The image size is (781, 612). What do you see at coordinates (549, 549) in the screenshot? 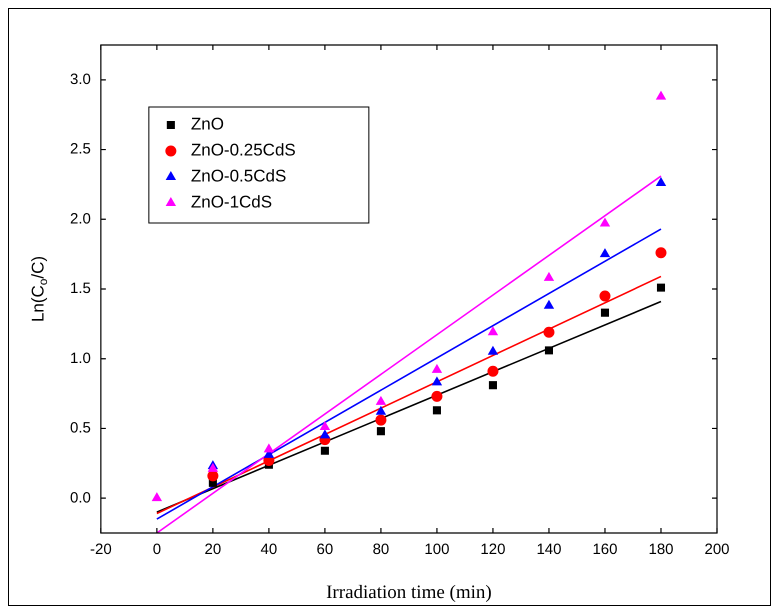
I see `x-tick-label: 140` at bounding box center [549, 549].